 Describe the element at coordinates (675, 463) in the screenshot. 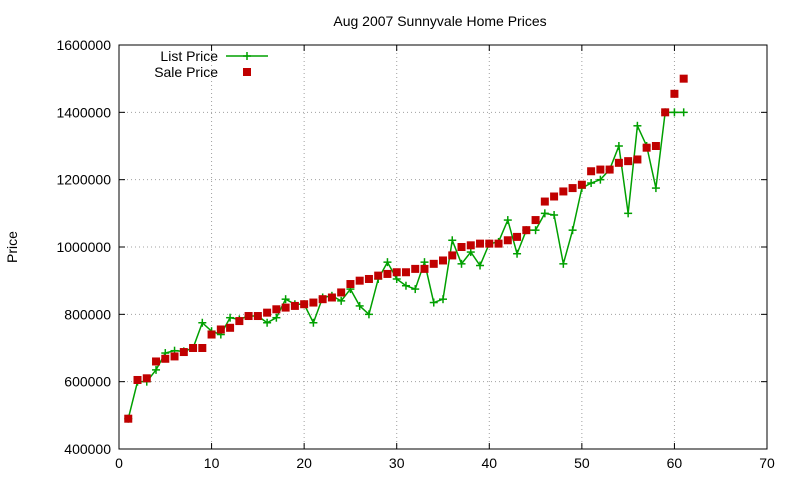

I see `x-tick-label: 60` at that location.